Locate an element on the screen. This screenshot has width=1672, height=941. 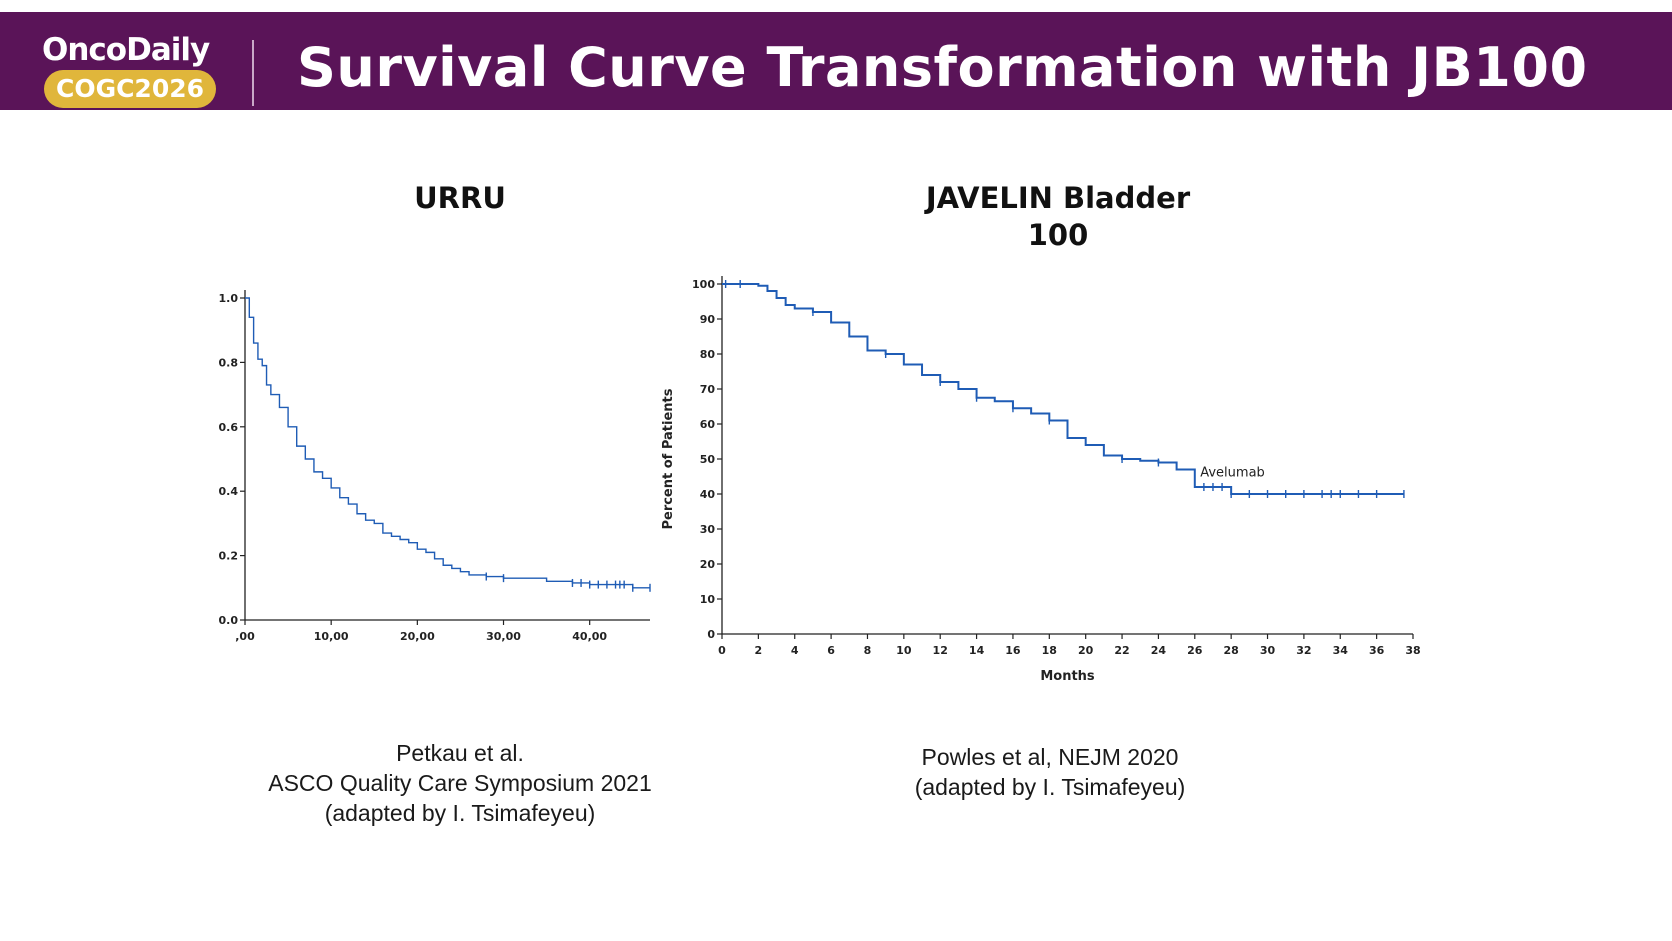
logo-wordmark: OncoDaily is located at coordinates (126, 50).